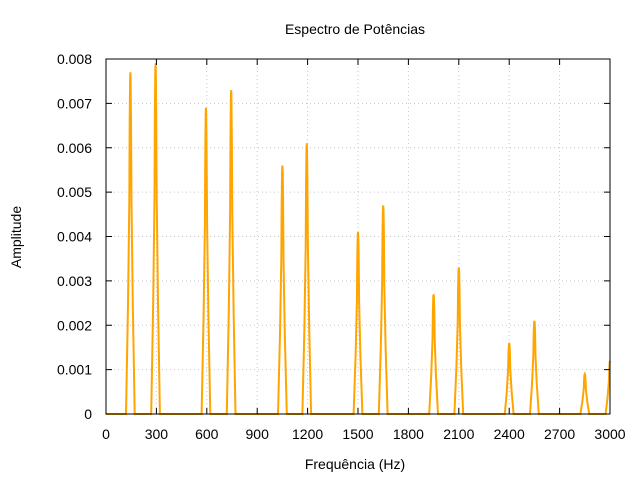  I want to click on x-tick-label: 2400, so click(509, 434).